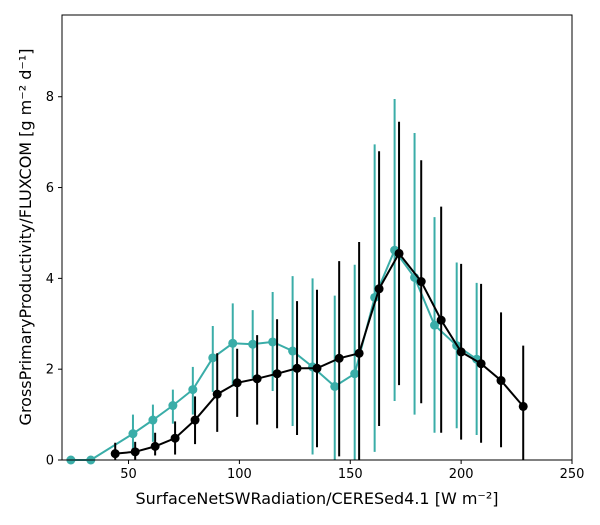 The width and height of the screenshot is (600, 525). Describe the element at coordinates (316, 498) in the screenshot. I see `x-axis-label: SurfaceNetSWRadiation/CERESed4.1 [W m⁻²]` at that location.